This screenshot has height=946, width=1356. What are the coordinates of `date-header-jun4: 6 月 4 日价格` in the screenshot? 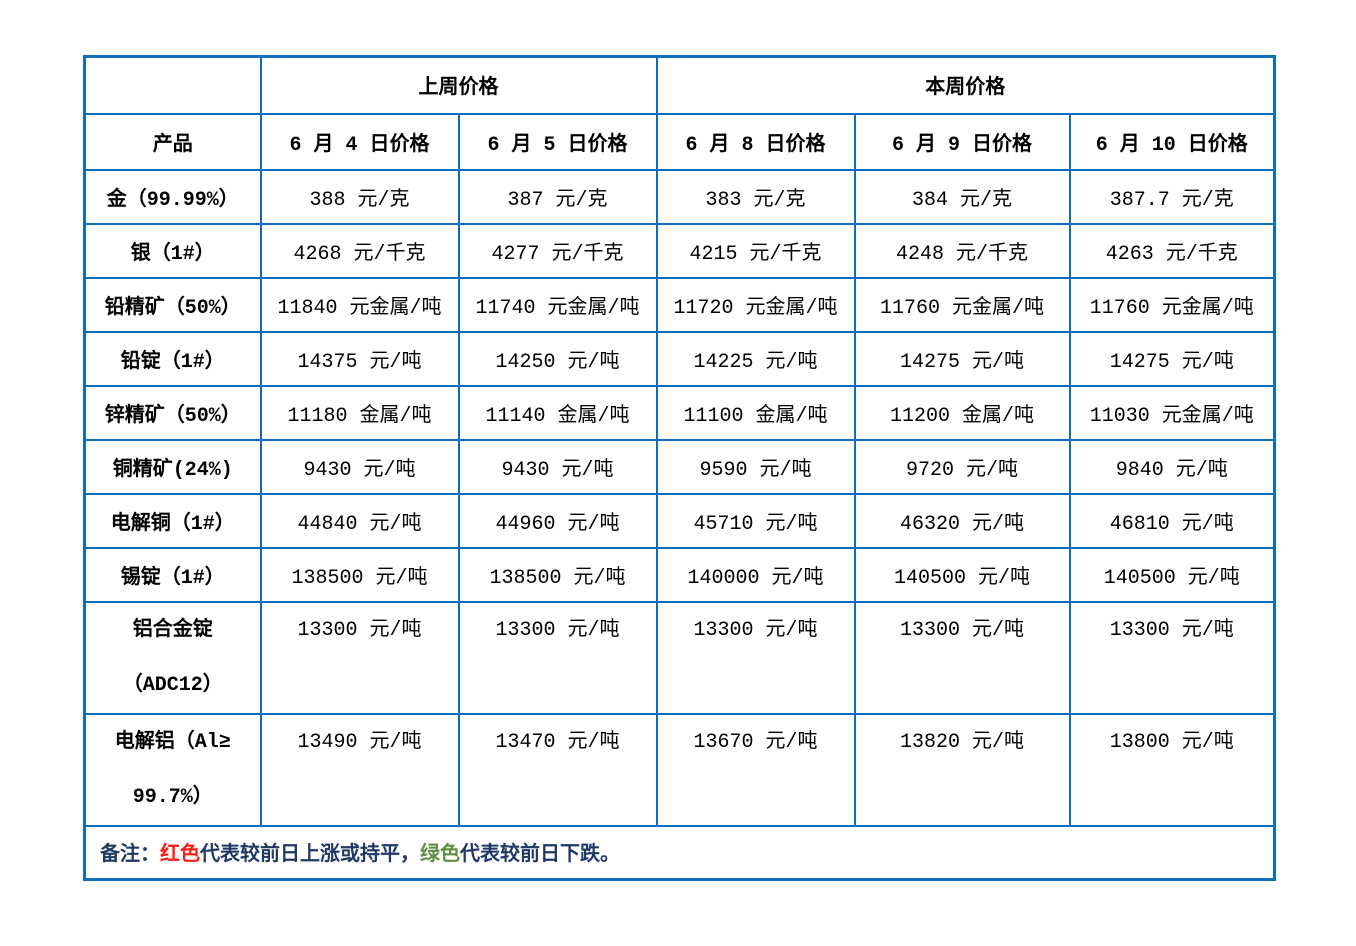 It's located at (359, 141).